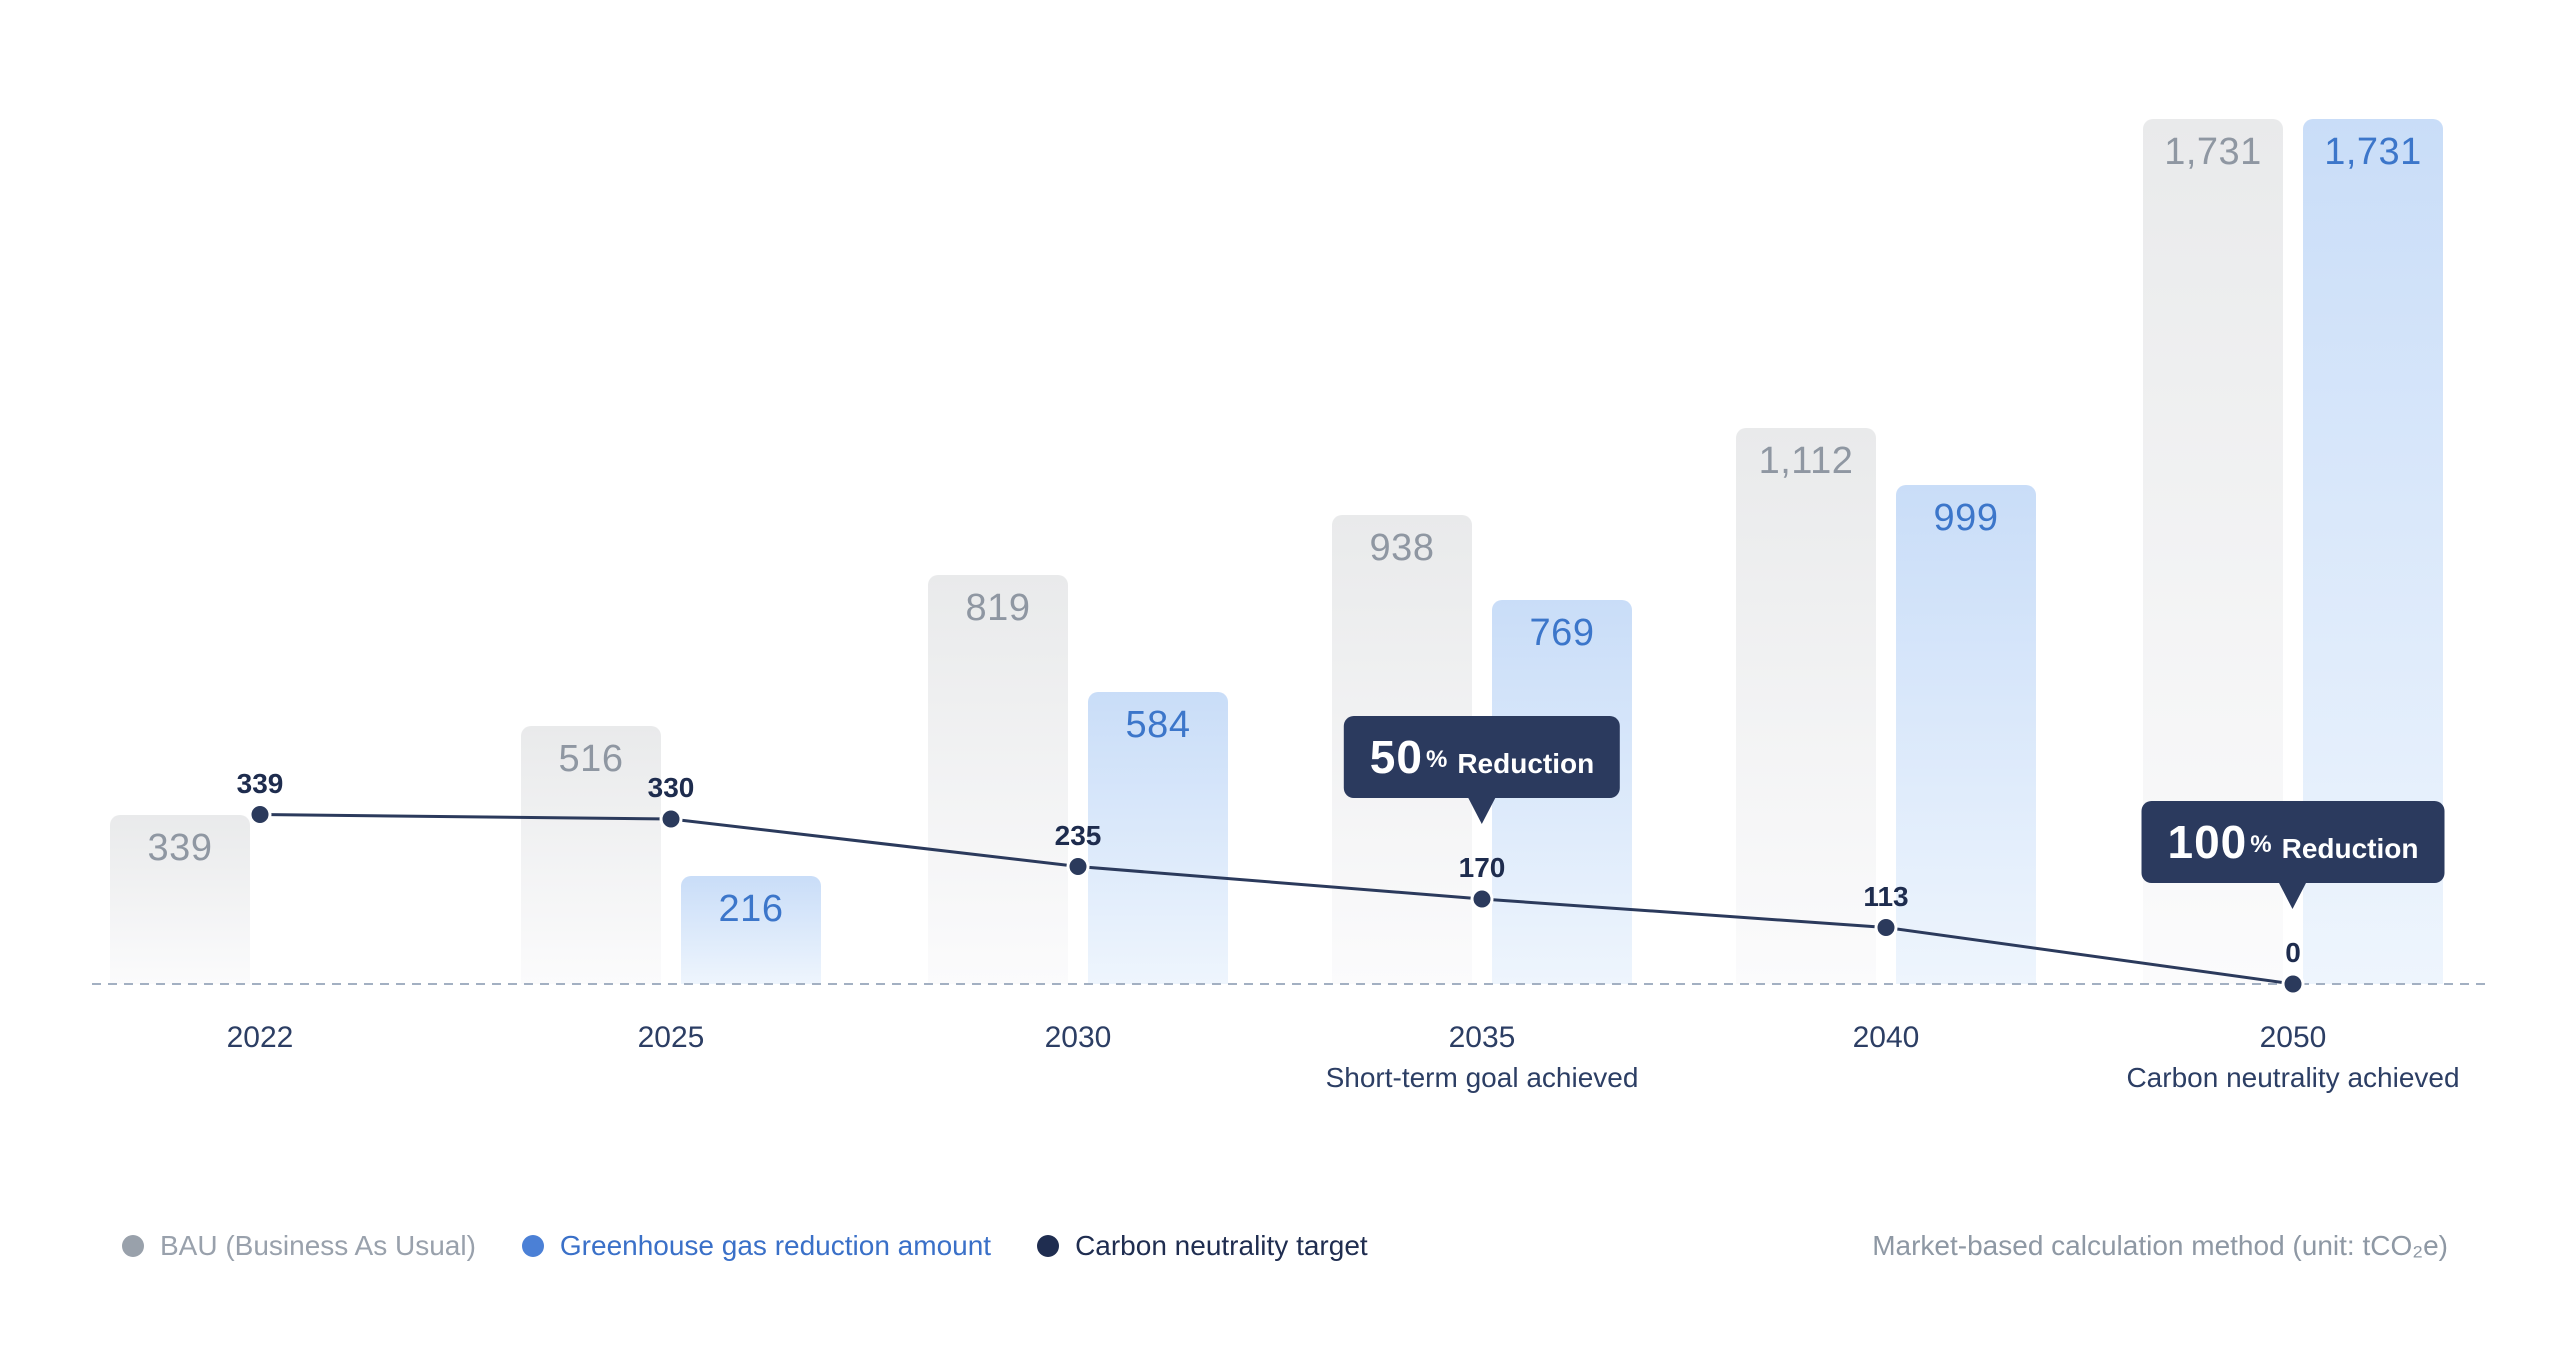 The image size is (2560, 1348). What do you see at coordinates (180, 899) in the screenshot?
I see `bau-bar-2022: 339` at bounding box center [180, 899].